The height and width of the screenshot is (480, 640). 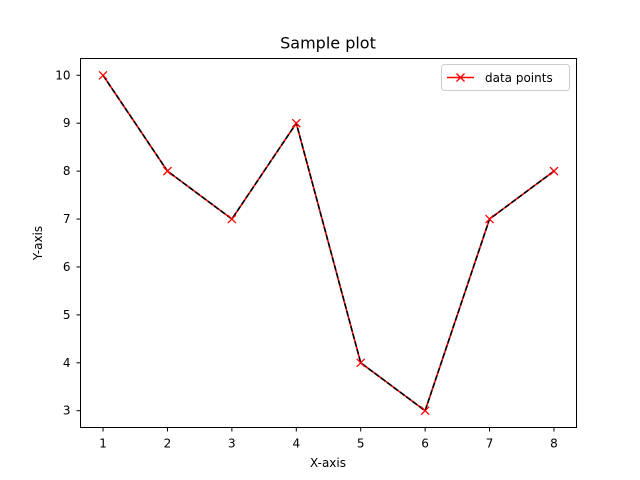 I want to click on y-tick-label: 8, so click(x=67, y=171).